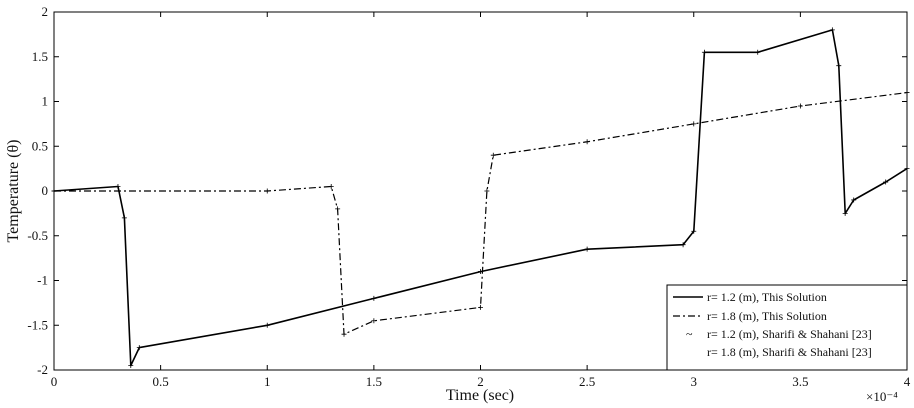 This screenshot has height=408, width=914. What do you see at coordinates (45, 190) in the screenshot?
I see `y-tick-label: 0` at bounding box center [45, 190].